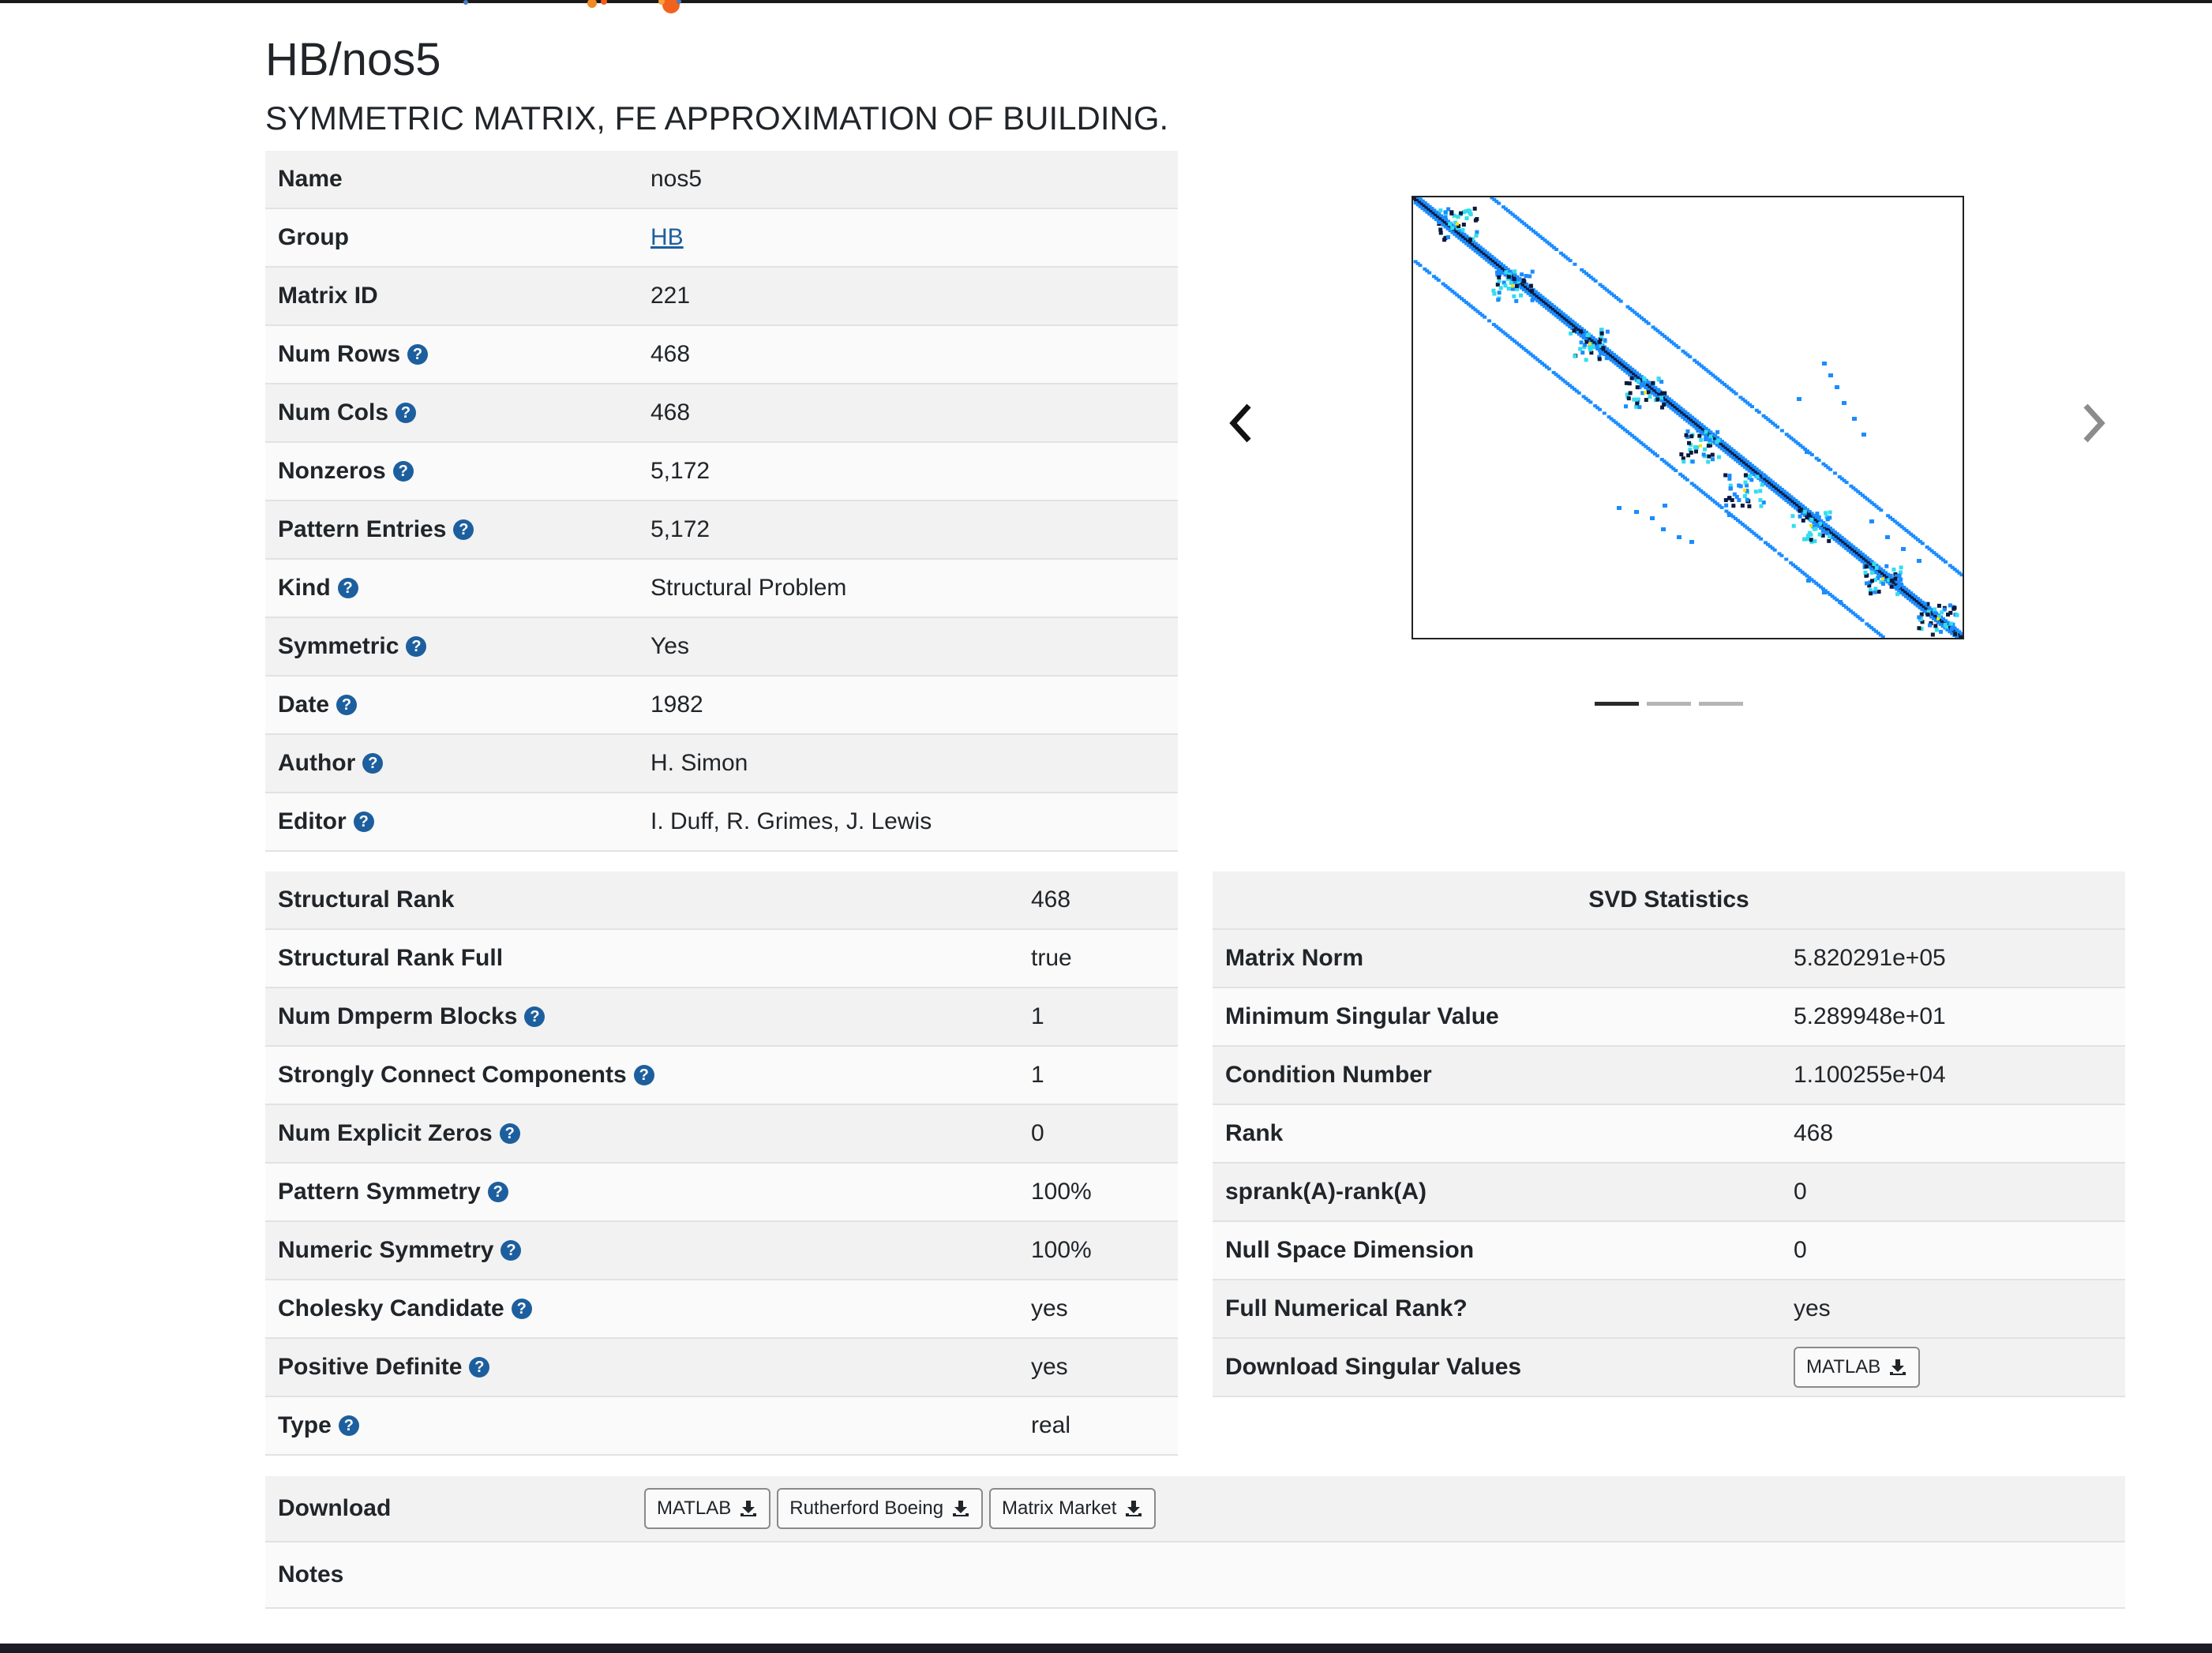 This screenshot has width=2212, height=1653. Describe the element at coordinates (1195, 1575) in the screenshot. I see `notes-row: Notes` at that location.